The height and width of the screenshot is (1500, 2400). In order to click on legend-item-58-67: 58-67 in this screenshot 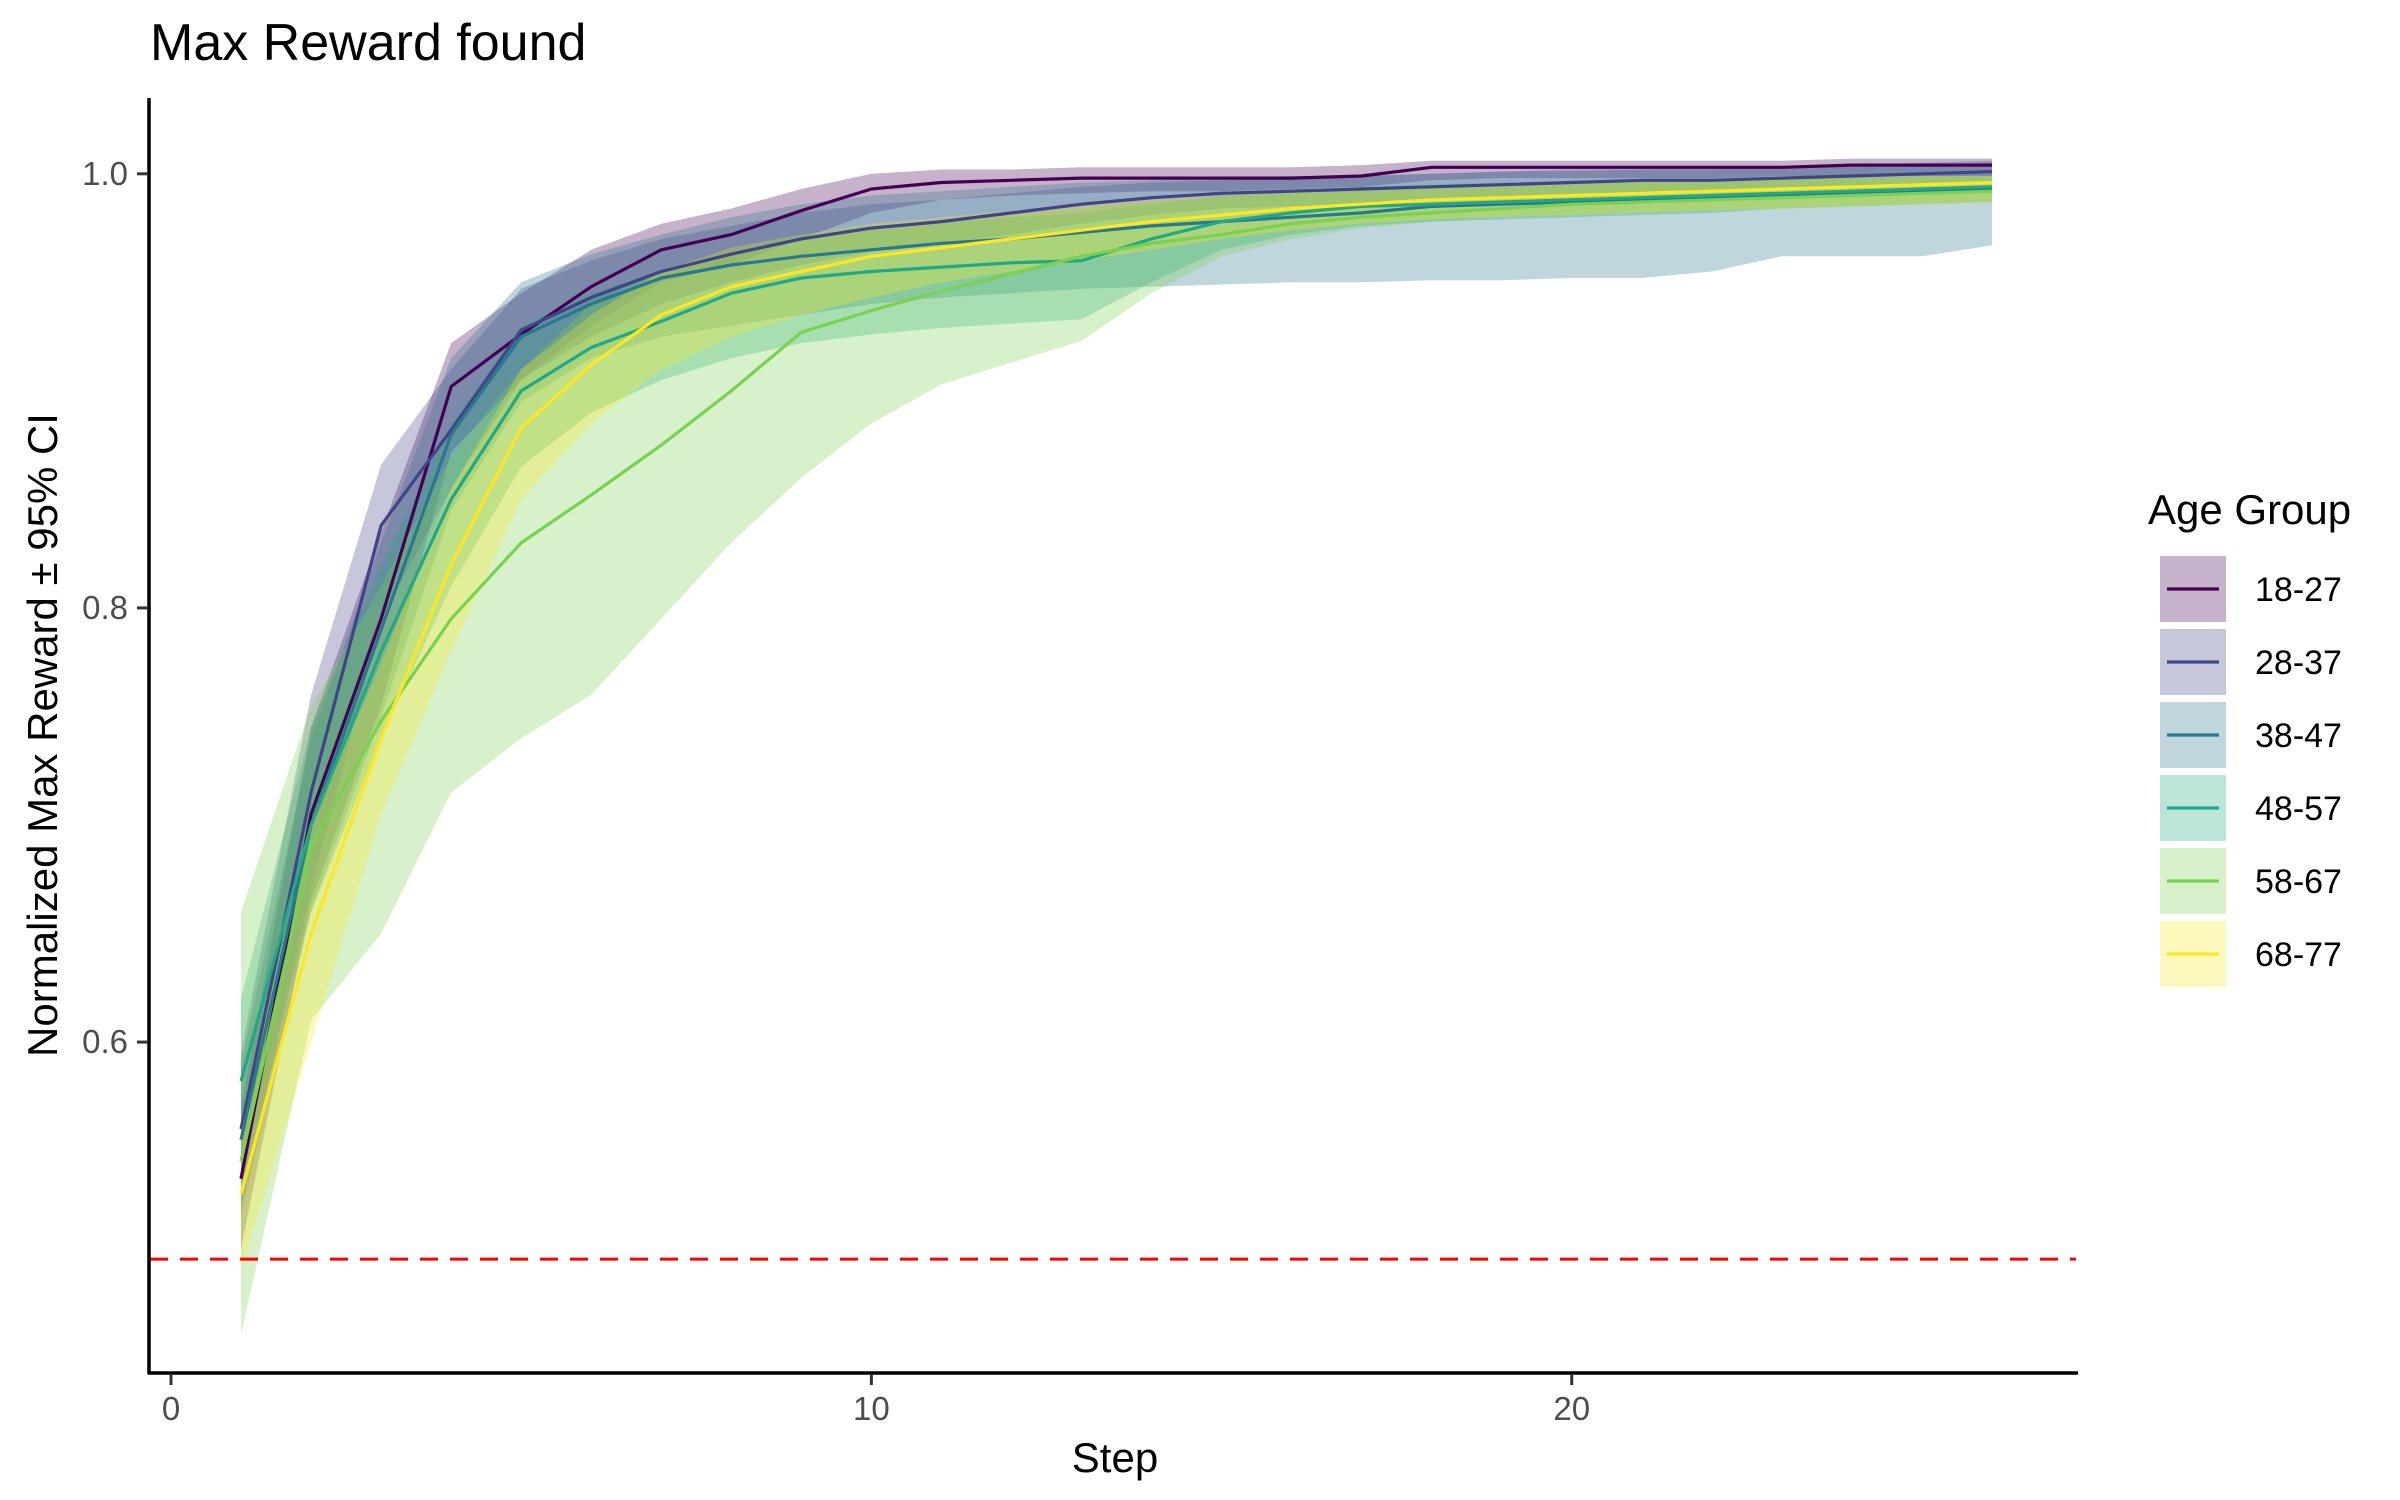, I will do `click(2251, 881)`.